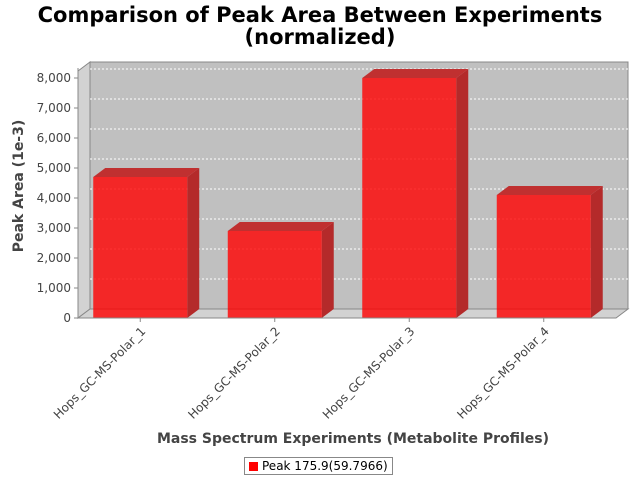 This screenshot has height=480, width=640. I want to click on legend: Peak 175.9(59.7966), so click(318, 466).